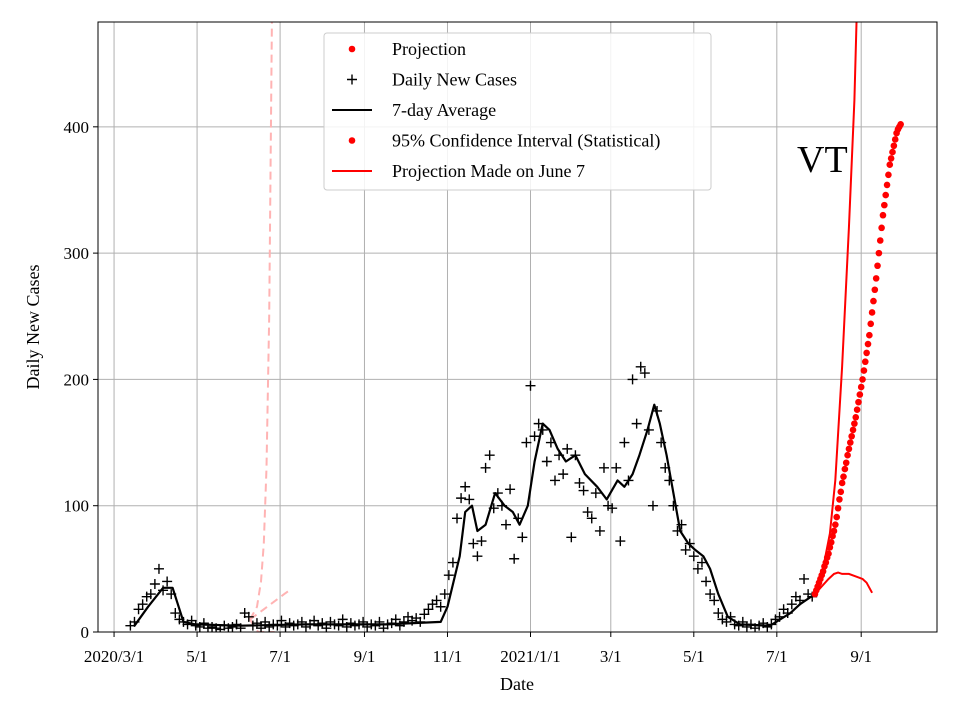  I want to click on x-tick-label: 11/1, so click(448, 656).